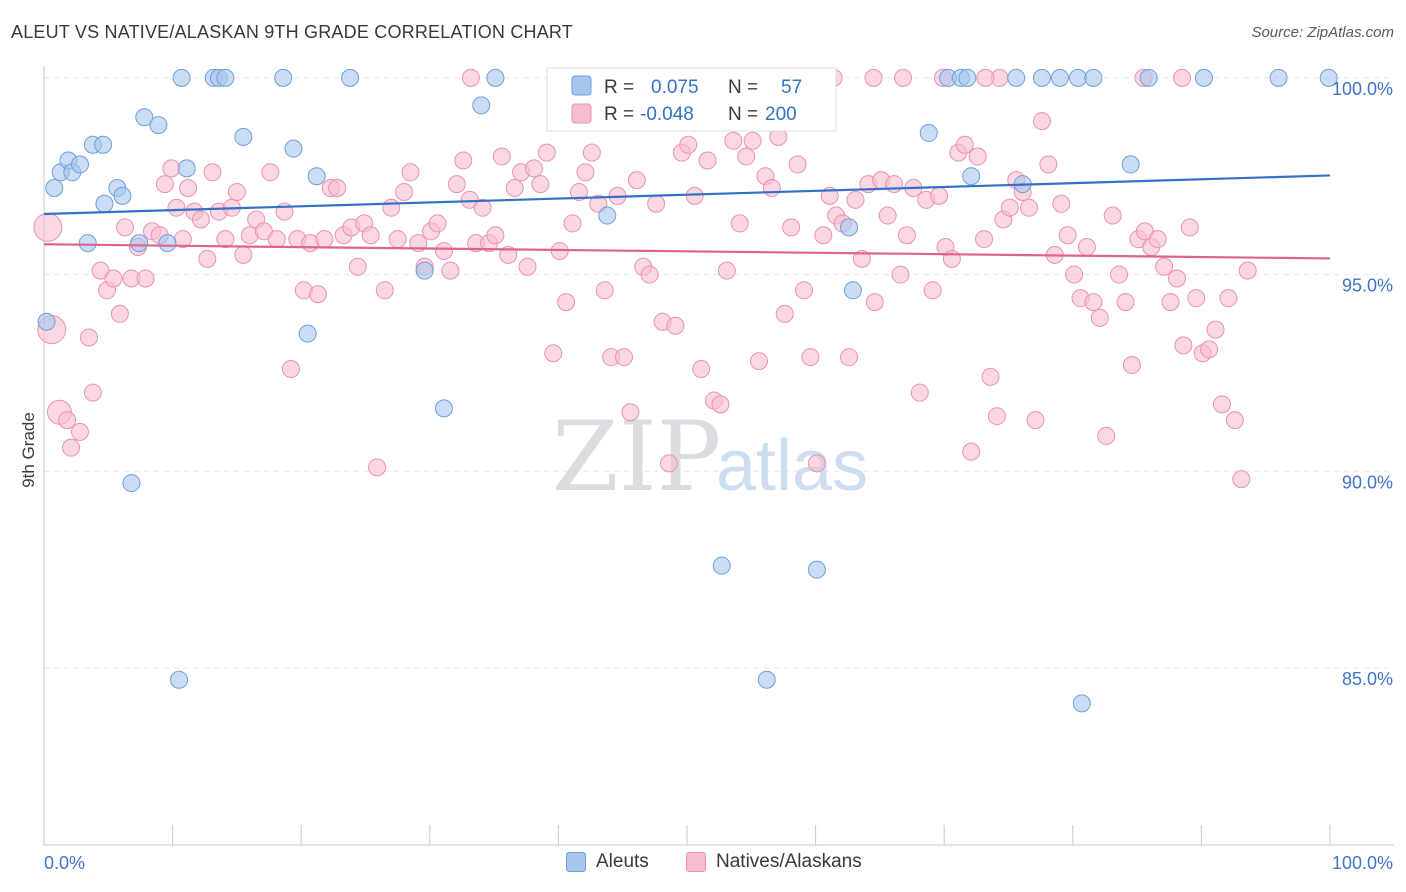  Describe the element at coordinates (743, 114) in the screenshot. I see `legend-n-label-native: N =` at that location.